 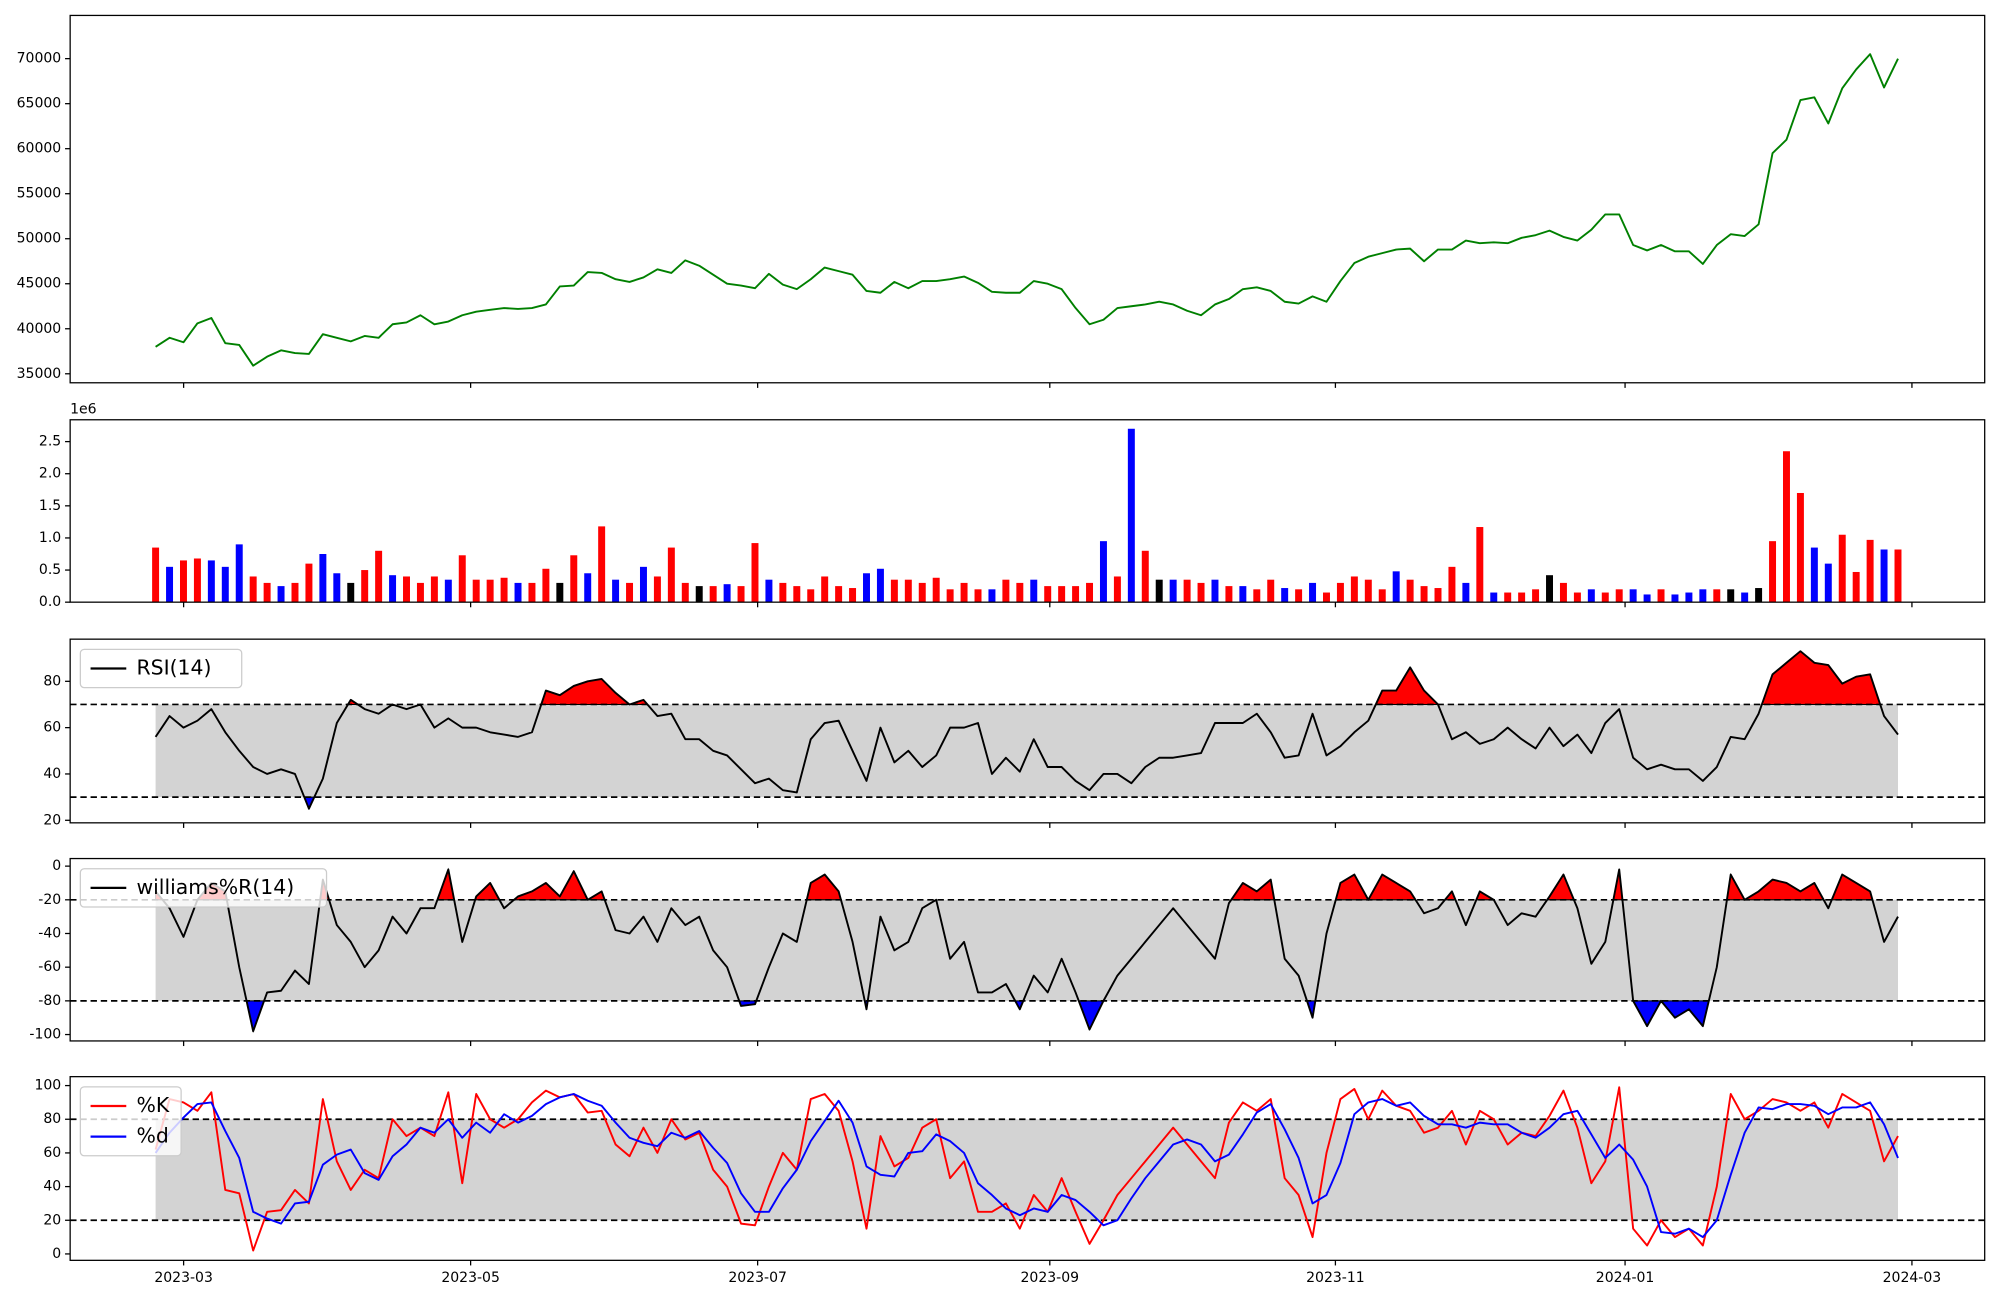 What do you see at coordinates (39, 59) in the screenshot?
I see `y-tick-label: 70000` at bounding box center [39, 59].